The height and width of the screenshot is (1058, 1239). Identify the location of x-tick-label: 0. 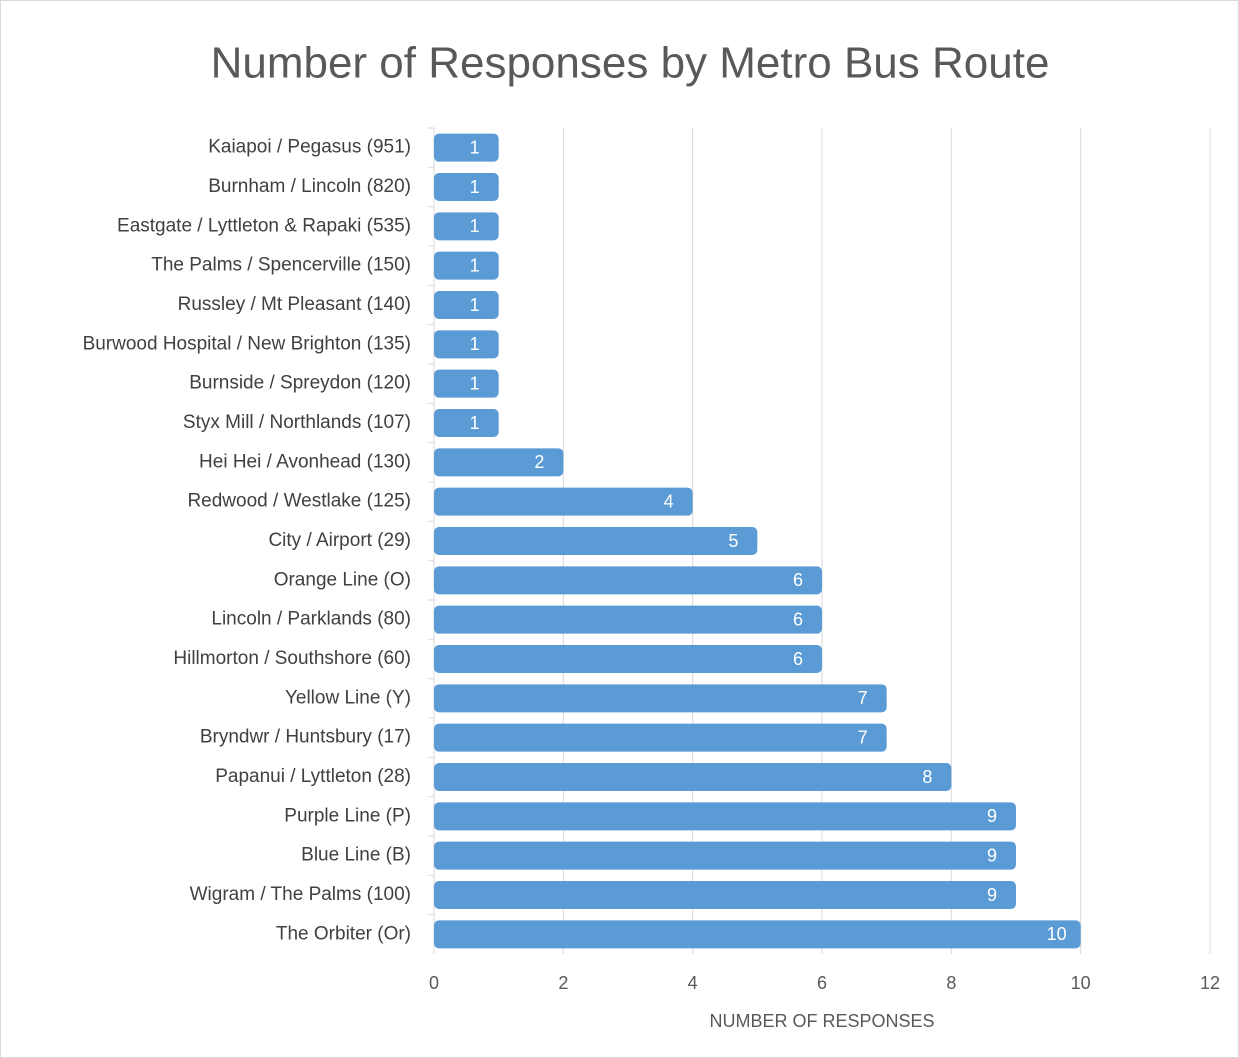
(434, 983).